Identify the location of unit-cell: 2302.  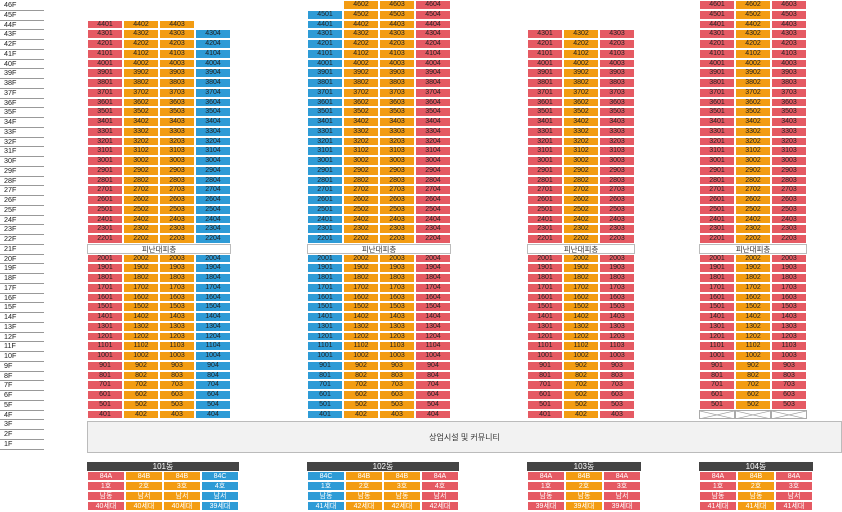
(141, 229).